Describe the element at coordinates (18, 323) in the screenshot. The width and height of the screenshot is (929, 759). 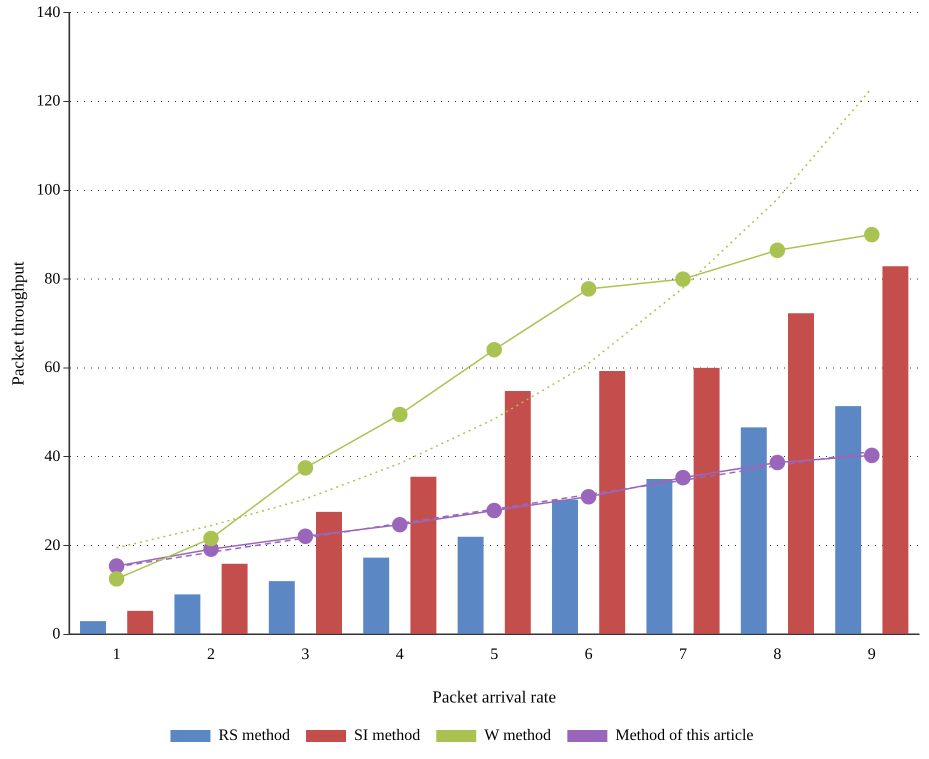
I see `y-axis-title: Packet throughput` at that location.